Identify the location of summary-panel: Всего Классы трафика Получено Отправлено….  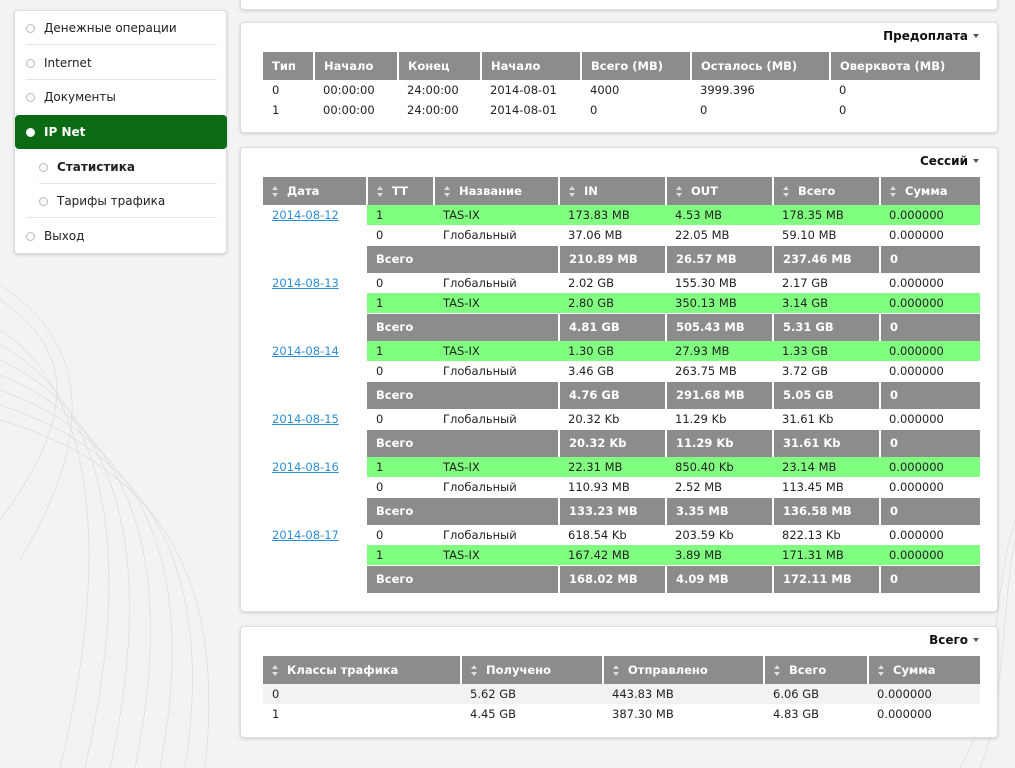
(619, 682).